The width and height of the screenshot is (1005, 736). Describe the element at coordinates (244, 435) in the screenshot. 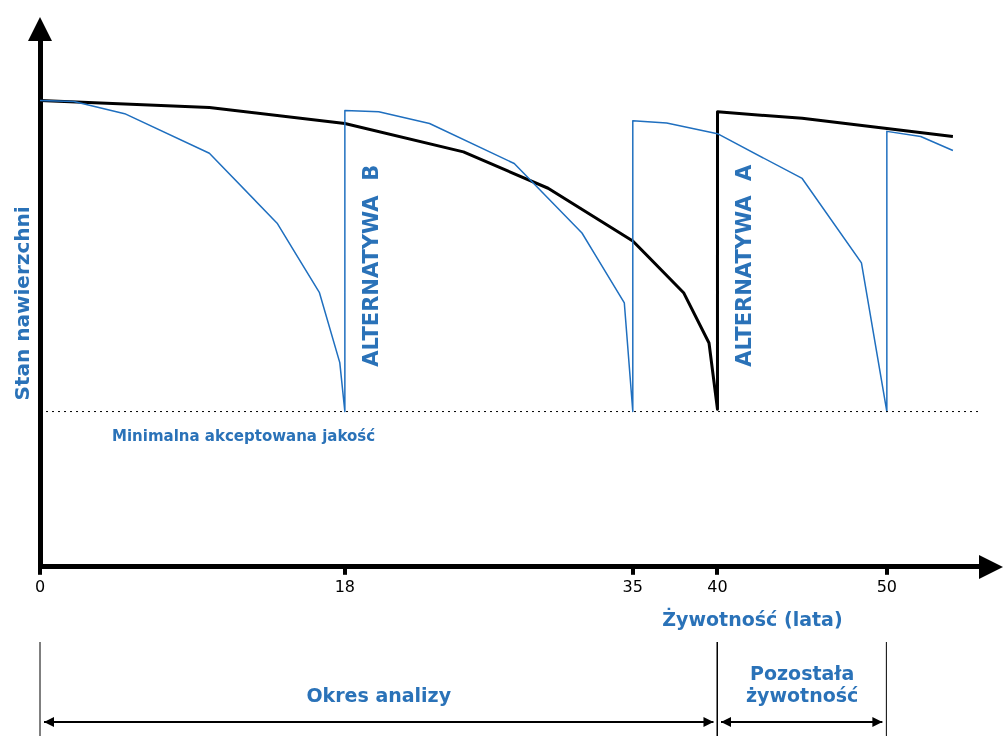

I see `ref-line-label: Minimalna akceptowana jakość` at that location.